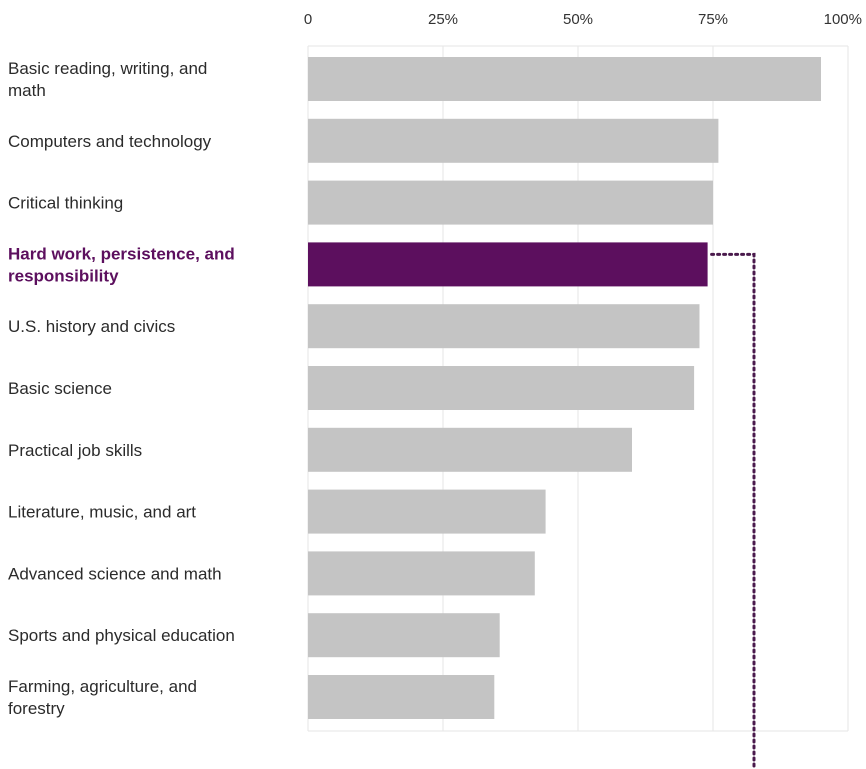 This screenshot has width=866, height=769. What do you see at coordinates (107, 68) in the screenshot?
I see `category-label-0-line-0: Basic reading, writing, and` at bounding box center [107, 68].